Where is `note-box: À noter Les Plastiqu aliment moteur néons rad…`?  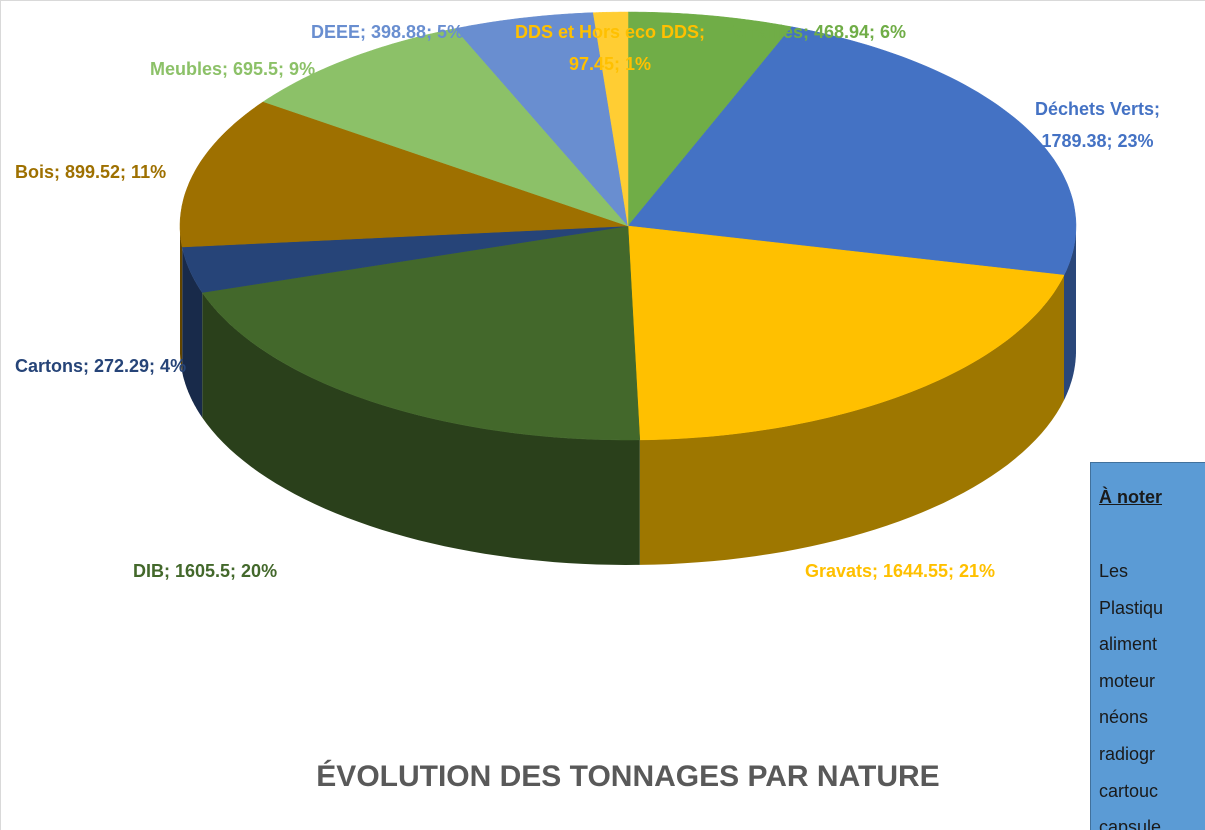 note-box: À noter Les Plastiqu aliment moteur néons rad… is located at coordinates (1147, 646).